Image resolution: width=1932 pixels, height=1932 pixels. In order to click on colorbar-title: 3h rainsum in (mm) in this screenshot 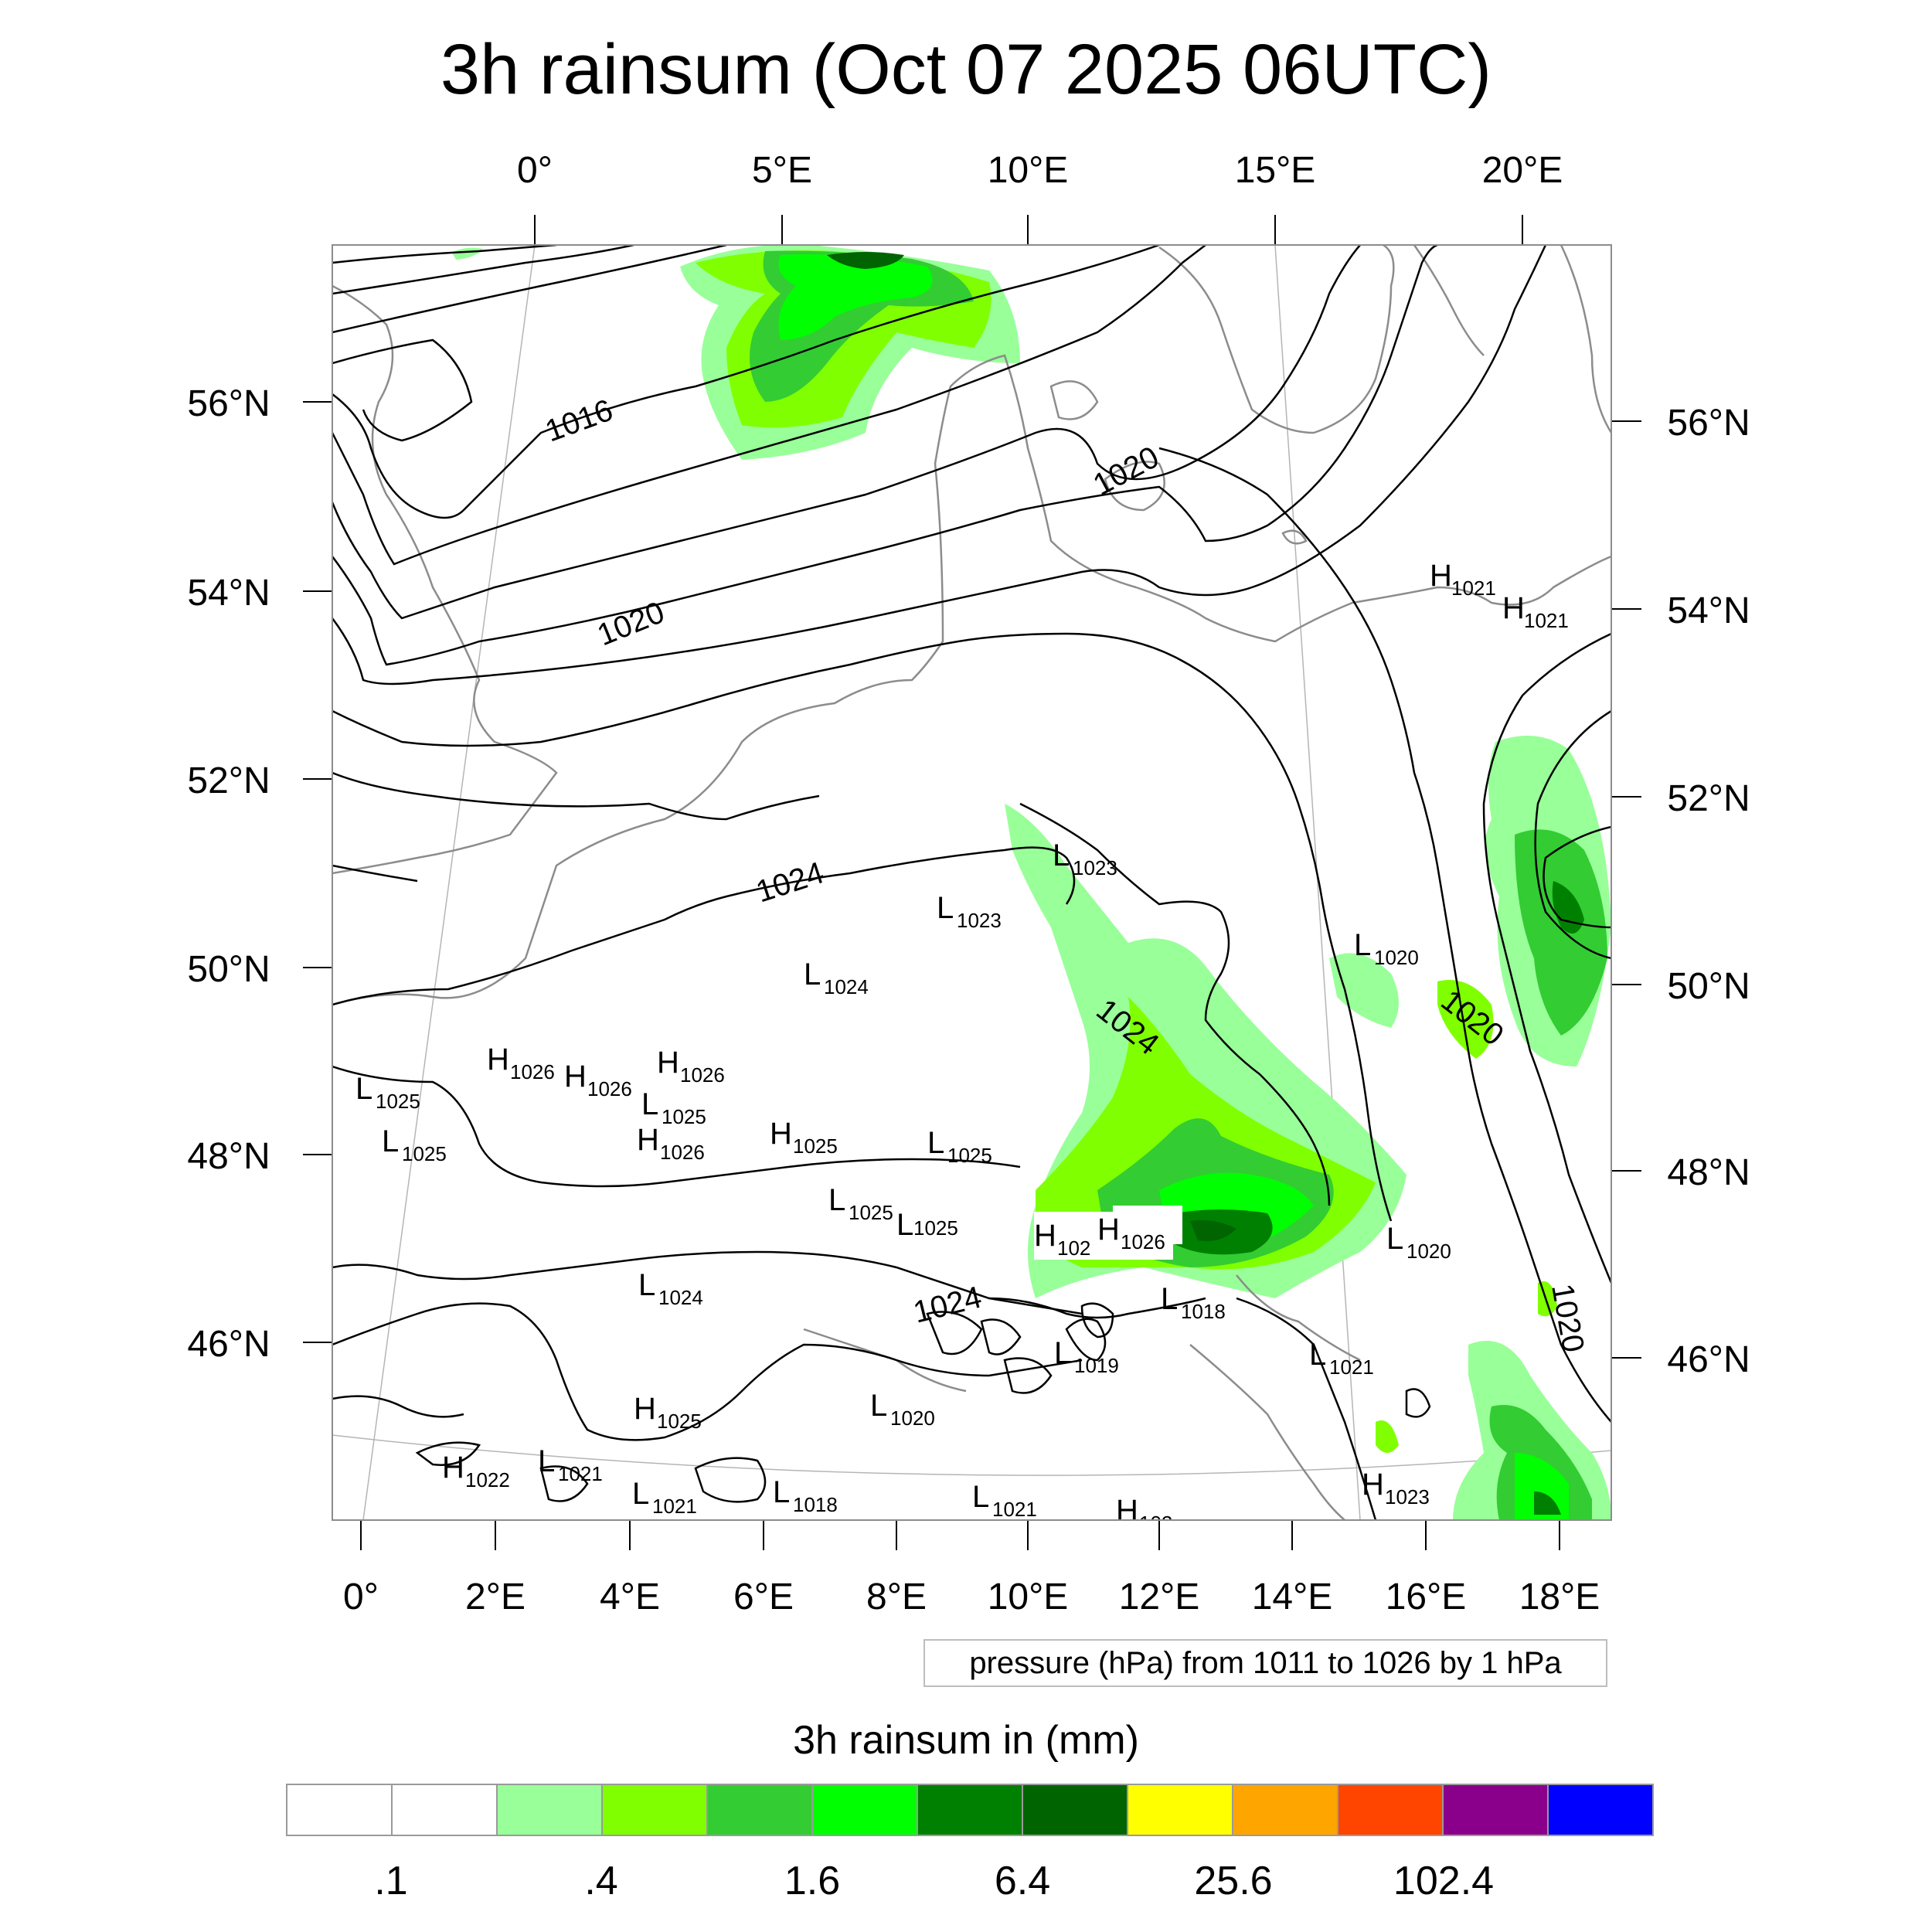, I will do `click(966, 1741)`.